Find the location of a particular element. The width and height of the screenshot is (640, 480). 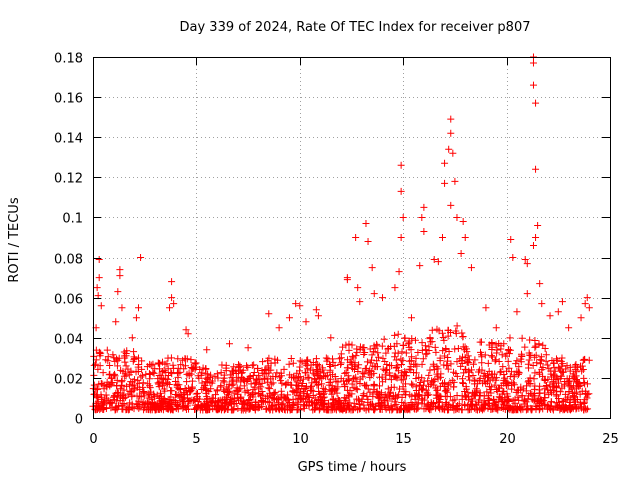

x-tick-label: 5 is located at coordinates (196, 439).